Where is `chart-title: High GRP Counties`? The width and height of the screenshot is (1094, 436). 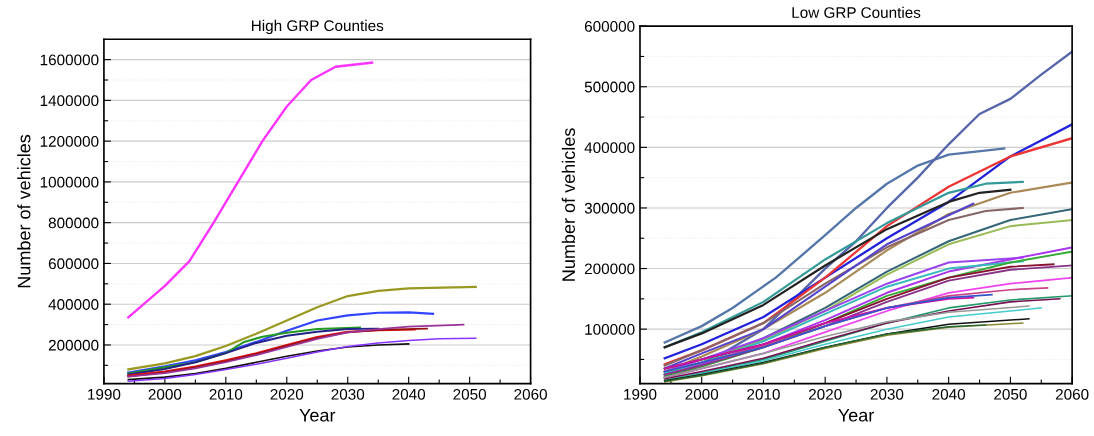 chart-title: High GRP Counties is located at coordinates (317, 27).